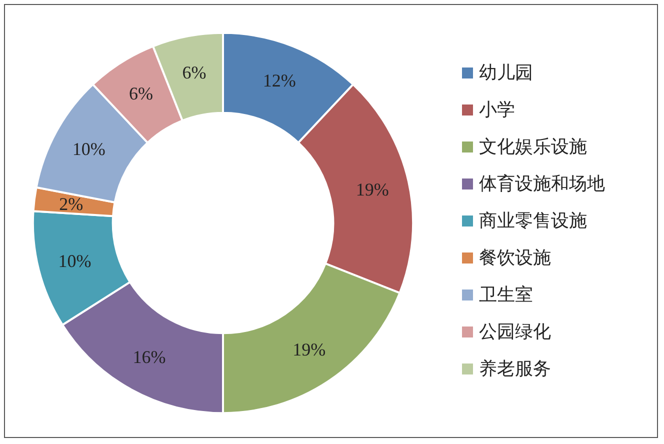 This screenshot has width=664, height=444. I want to click on legend-label: 卫生室, so click(506, 295).